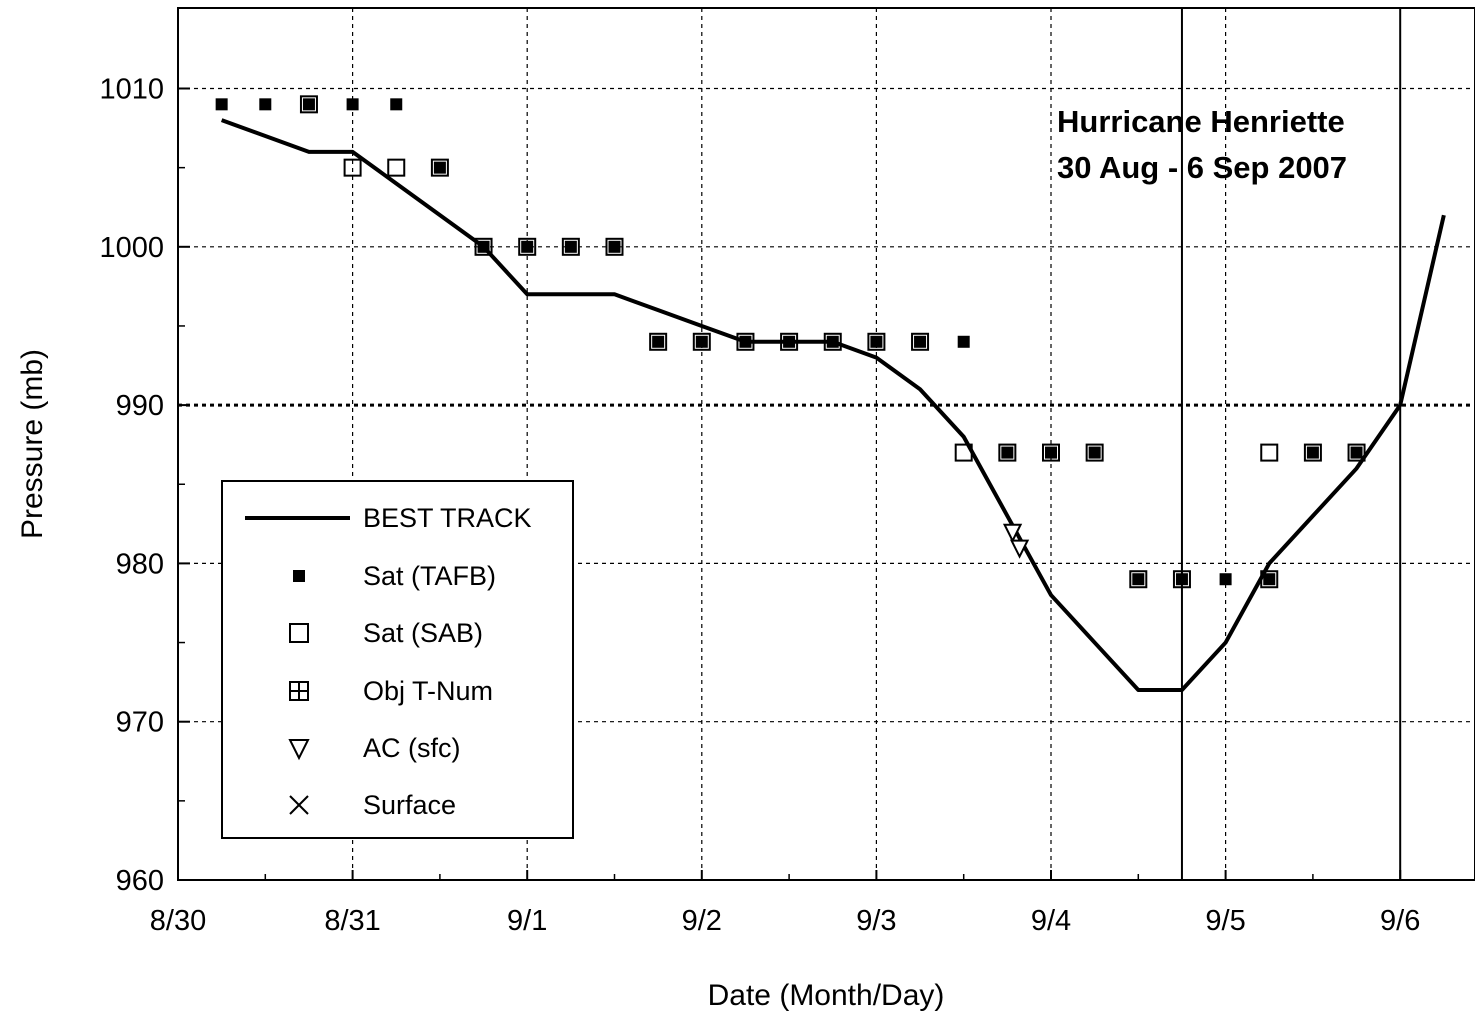  I want to click on x-axis-title: Date (Month/Day), so click(826, 995).